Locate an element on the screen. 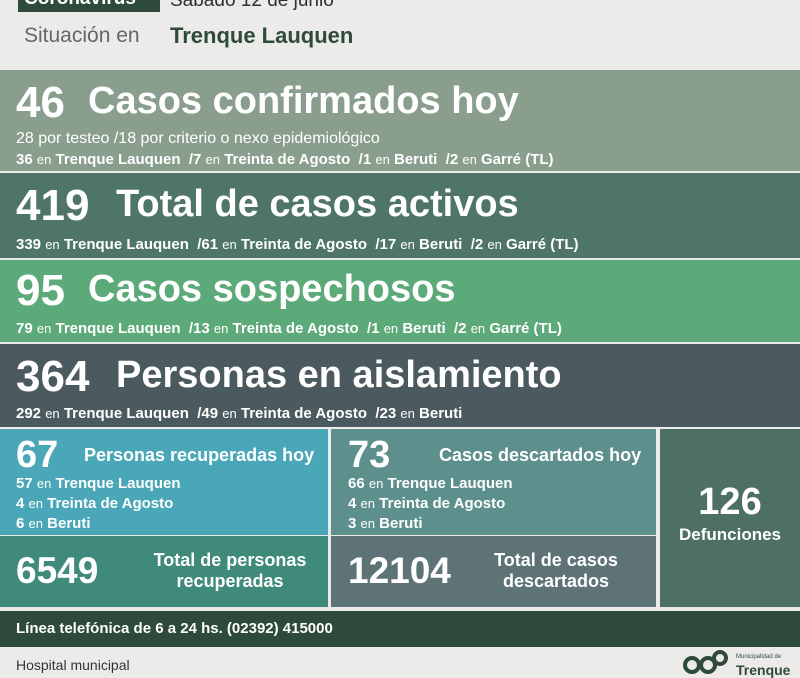  recovered-total-number: 6549 is located at coordinates (57, 570).